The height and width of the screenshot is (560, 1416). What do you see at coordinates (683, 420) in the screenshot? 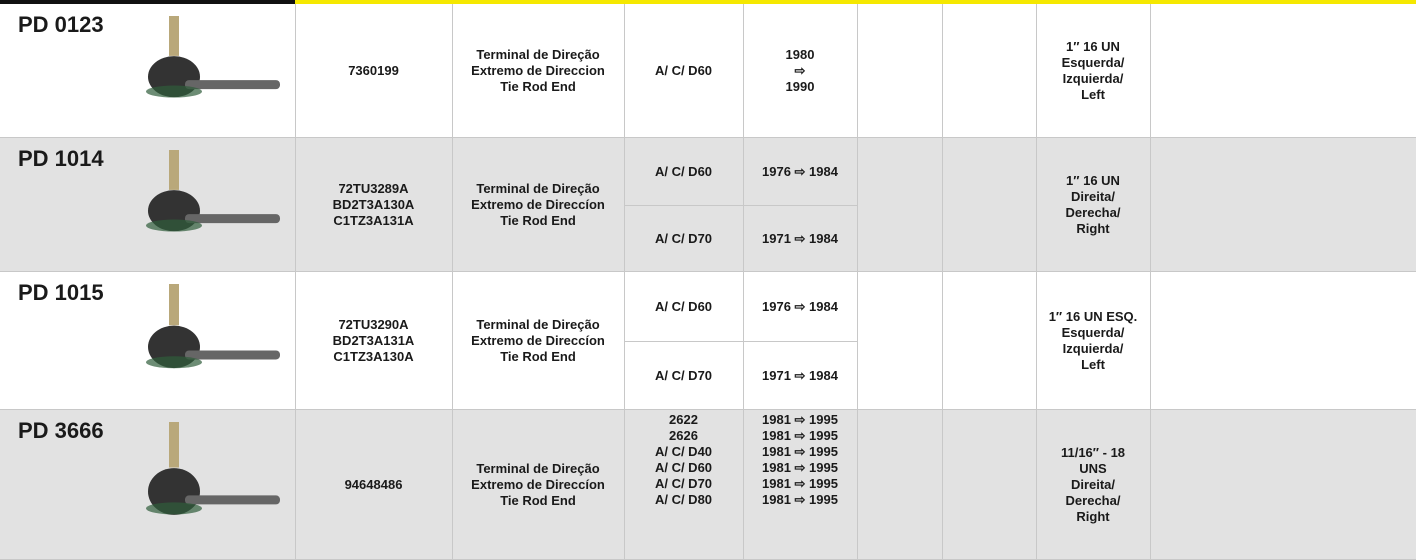
I see `application: 2622` at bounding box center [683, 420].